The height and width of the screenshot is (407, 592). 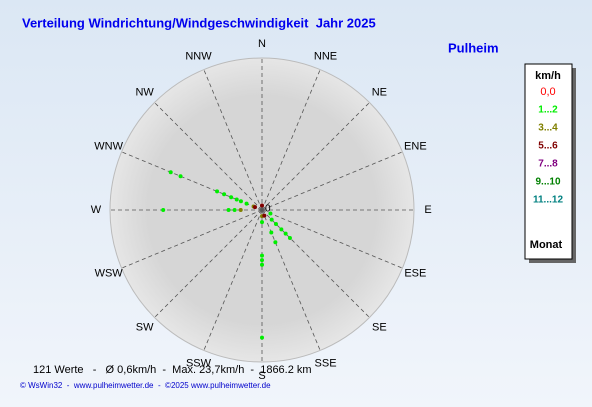 I want to click on legend-label: 11...12, so click(x=548, y=200).